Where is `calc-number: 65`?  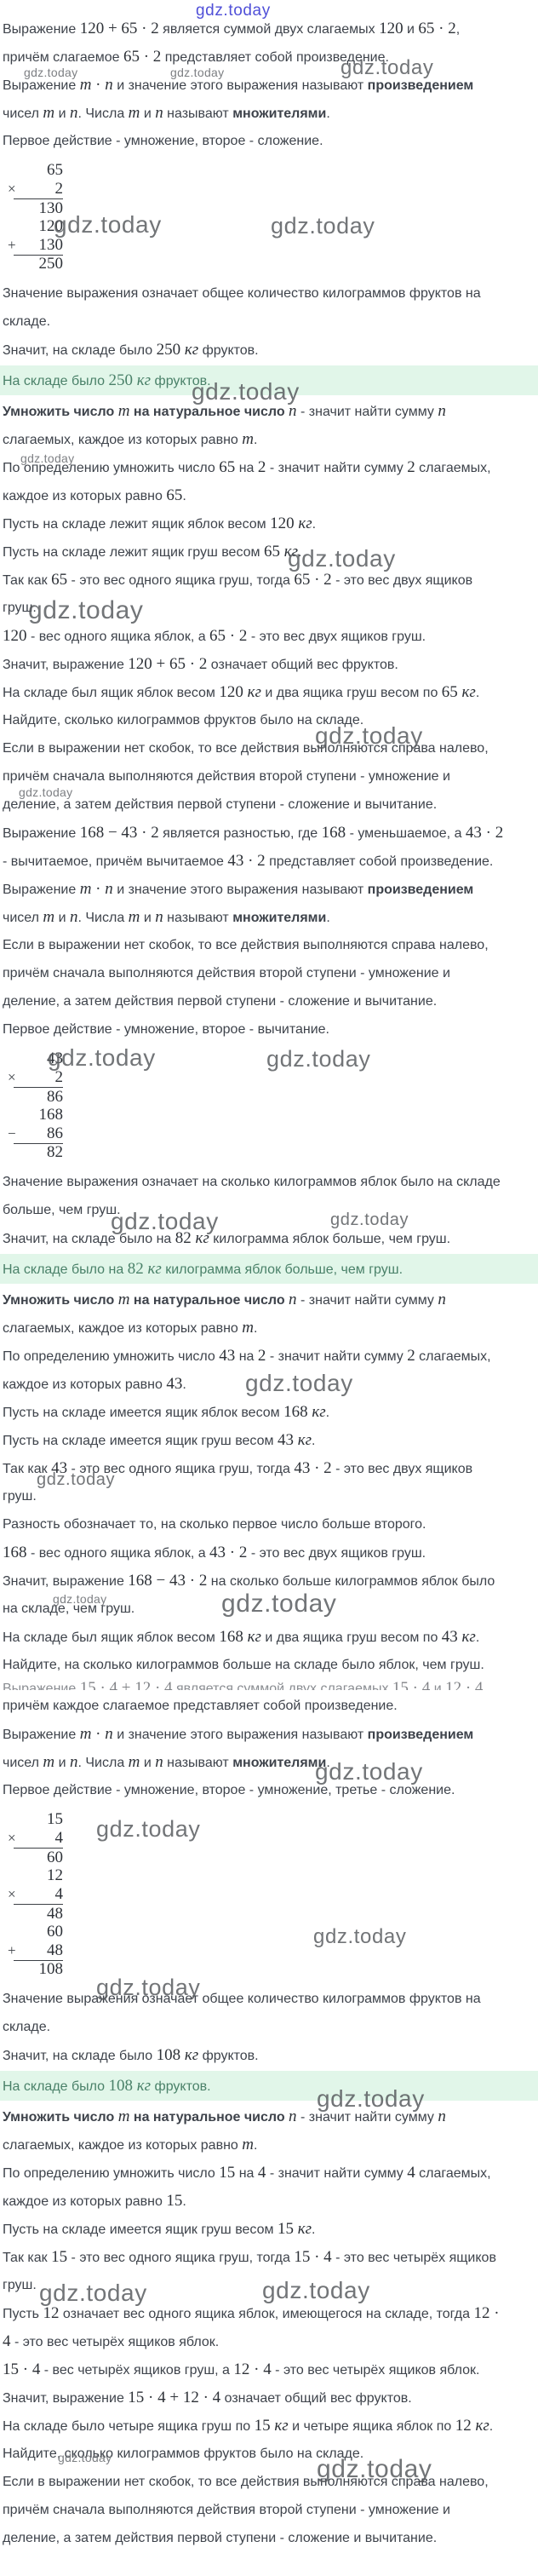 calc-number: 65 is located at coordinates (55, 170).